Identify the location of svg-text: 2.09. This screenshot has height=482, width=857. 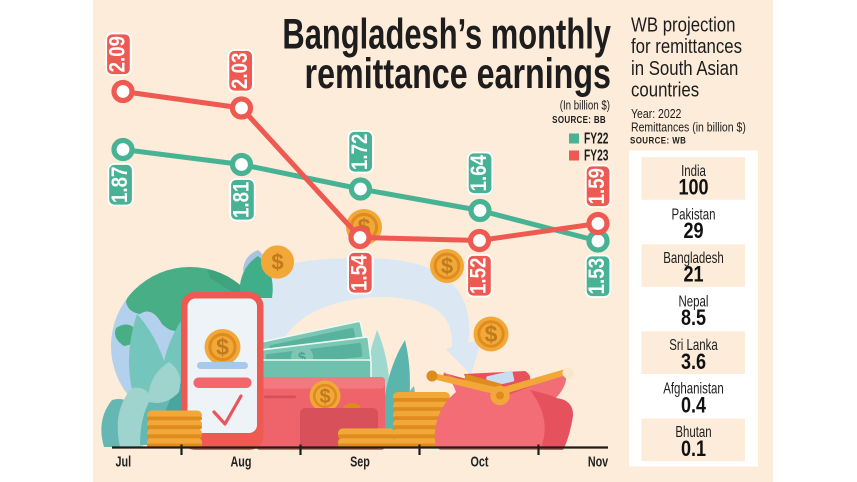
(117, 54).